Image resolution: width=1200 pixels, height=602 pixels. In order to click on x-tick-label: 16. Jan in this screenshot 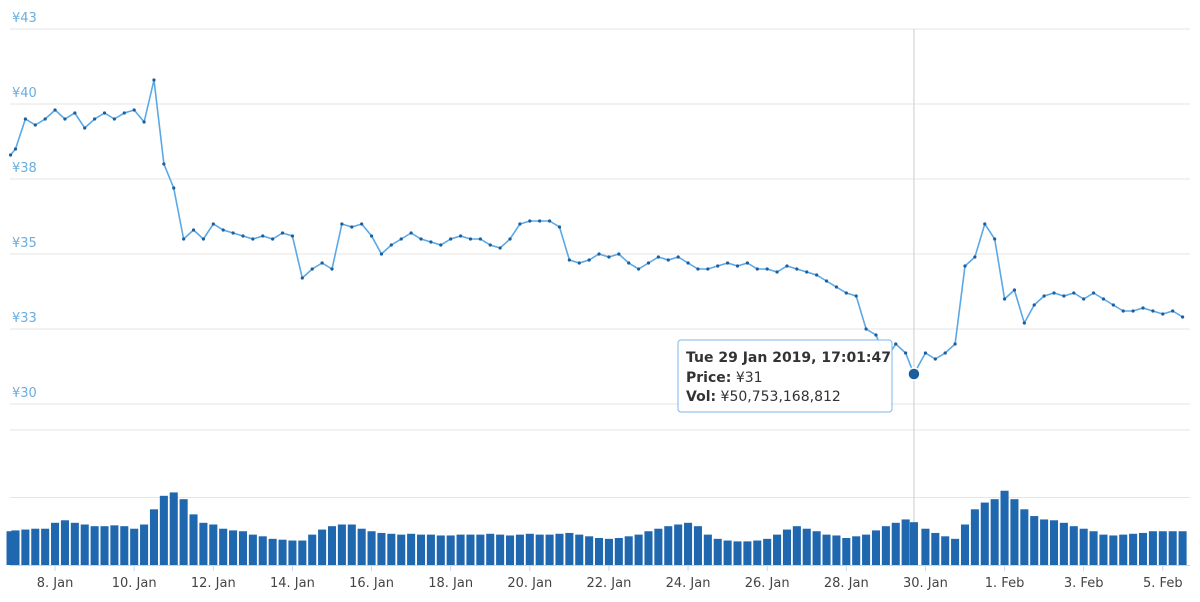, I will do `click(371, 583)`.